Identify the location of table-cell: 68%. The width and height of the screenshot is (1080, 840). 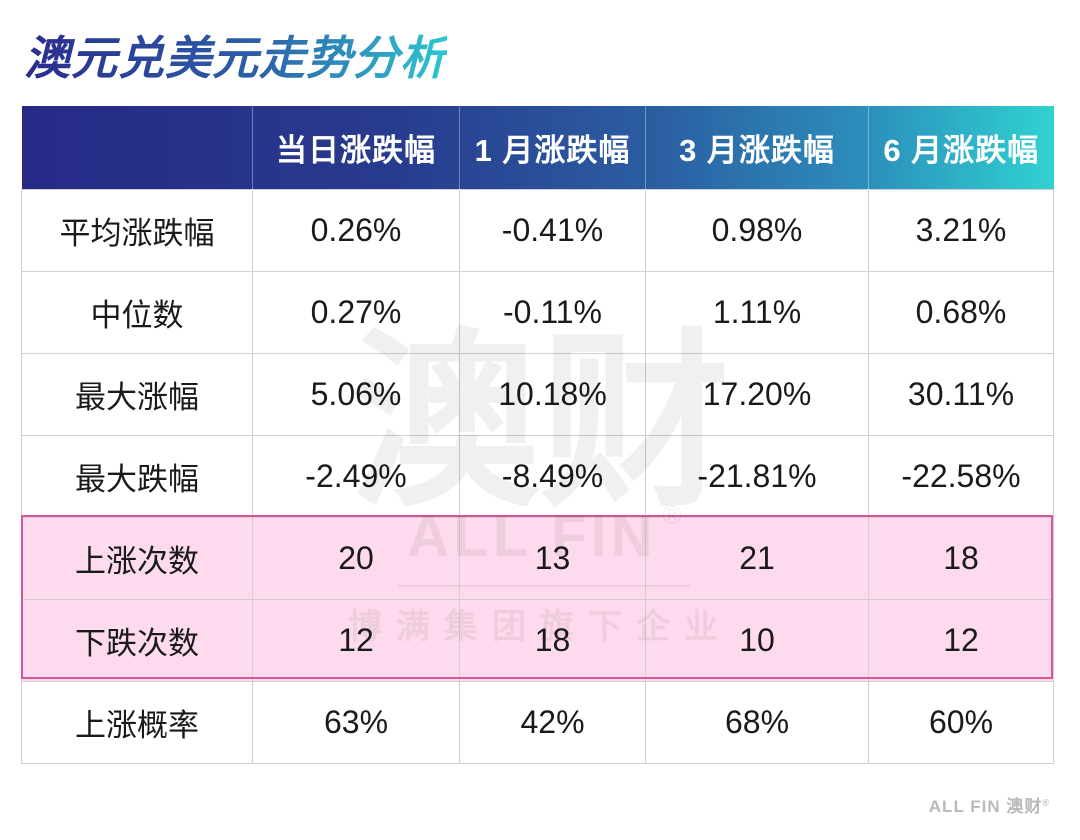
(757, 722).